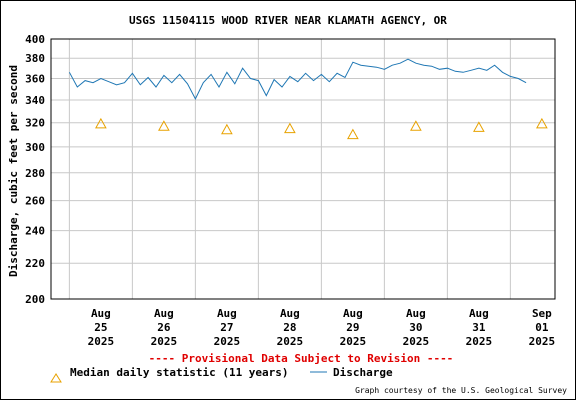 The height and width of the screenshot is (404, 576). I want to click on y-tick-labels: 200 220 240 260 280 300 320 340 360 380 400, so click(35, 169).